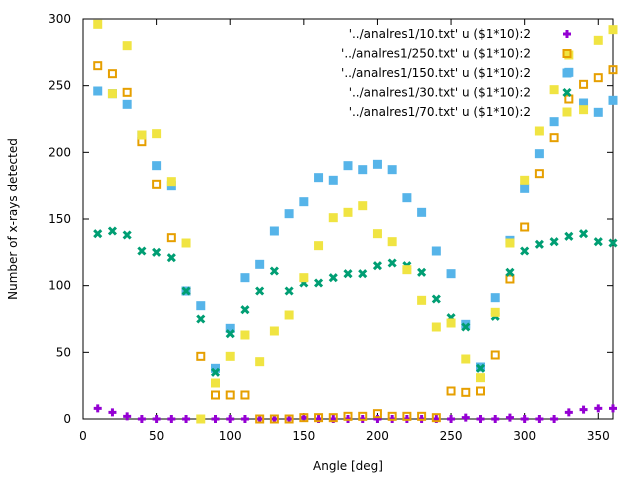 The width and height of the screenshot is (640, 480). What do you see at coordinates (59, 286) in the screenshot?
I see `y-tick-label: 100` at bounding box center [59, 286].